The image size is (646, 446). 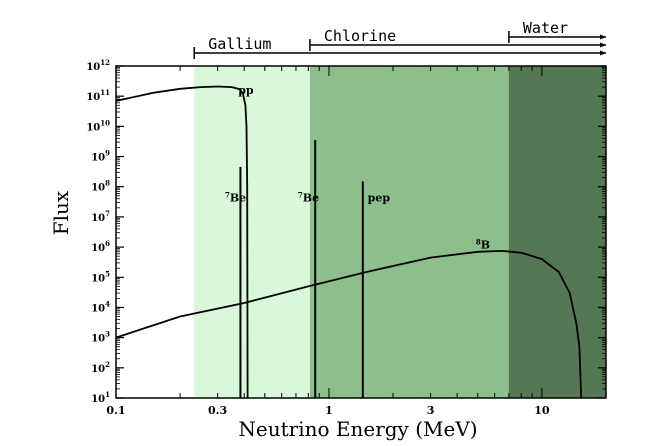 What do you see at coordinates (431, 410) in the screenshot?
I see `x-tick-label: 3` at bounding box center [431, 410].